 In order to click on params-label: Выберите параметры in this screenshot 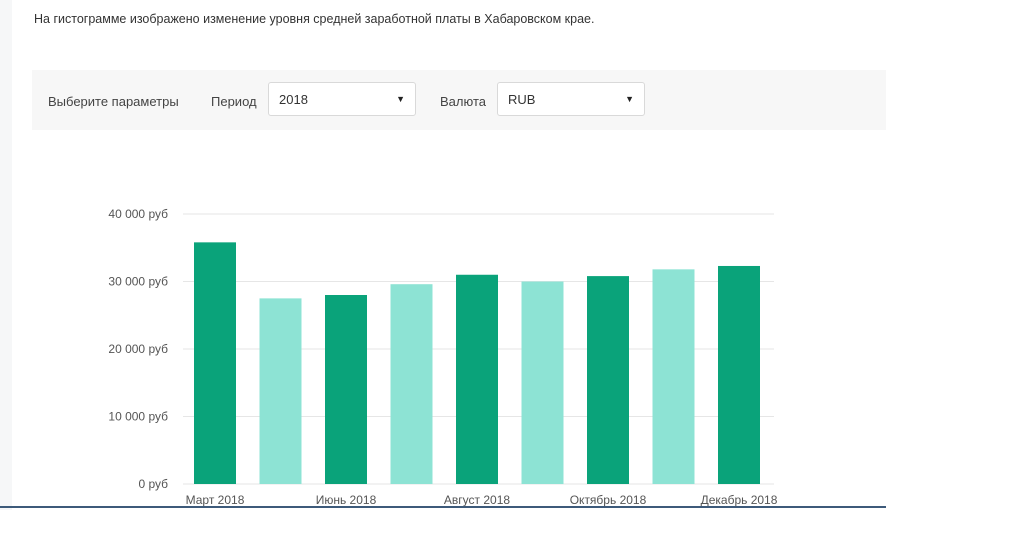, I will do `click(113, 101)`.